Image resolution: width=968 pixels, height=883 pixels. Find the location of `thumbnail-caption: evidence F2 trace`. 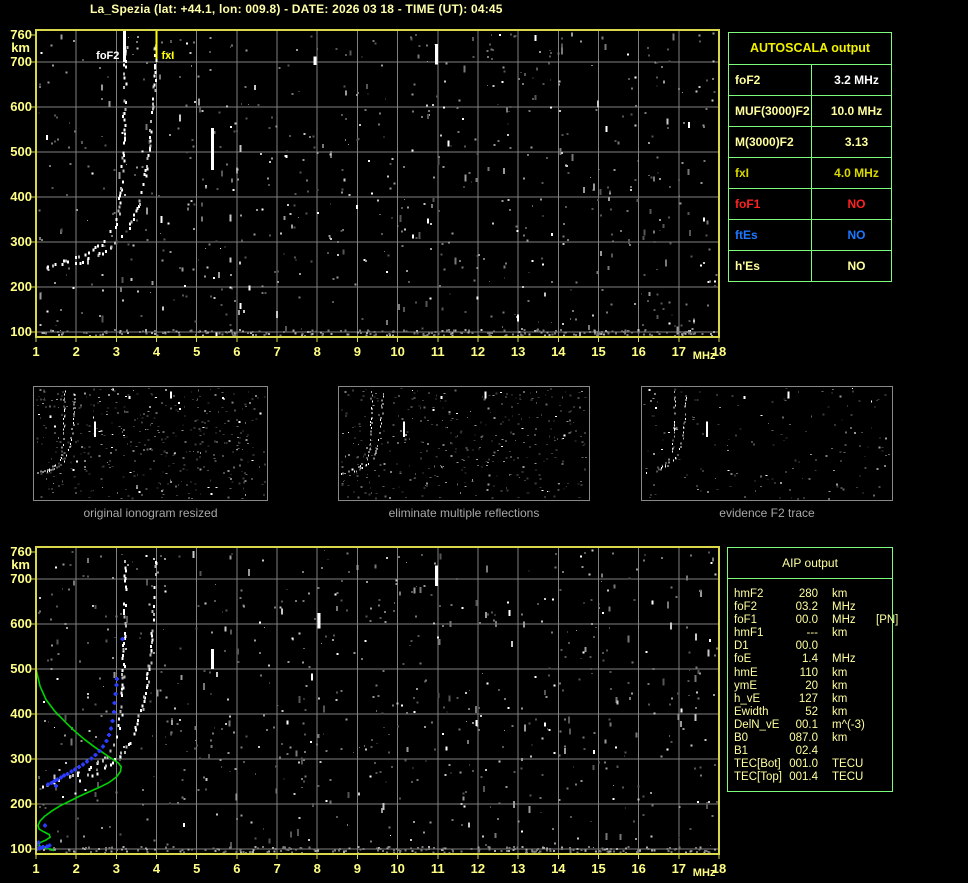

thumbnail-caption: evidence F2 trace is located at coordinates (767, 513).